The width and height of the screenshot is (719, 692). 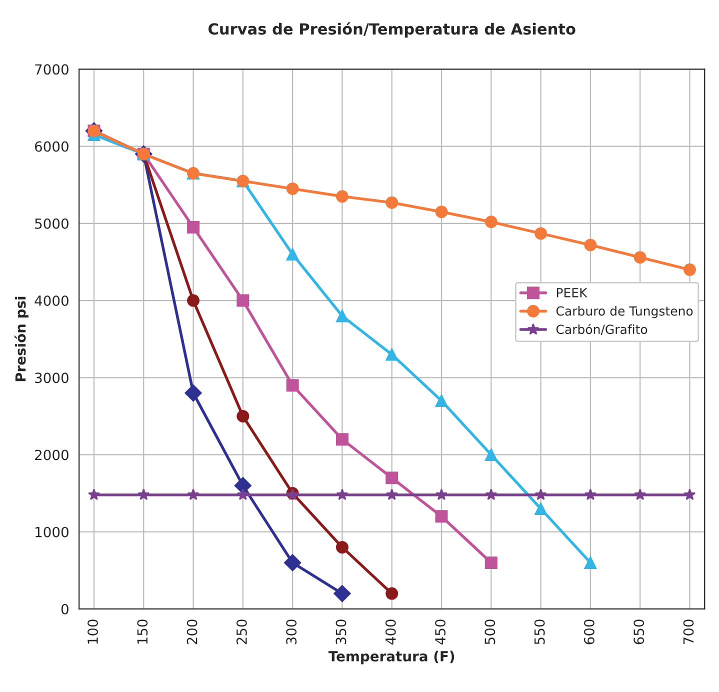 What do you see at coordinates (390, 632) in the screenshot?
I see `x-tick-label: 400` at bounding box center [390, 632].